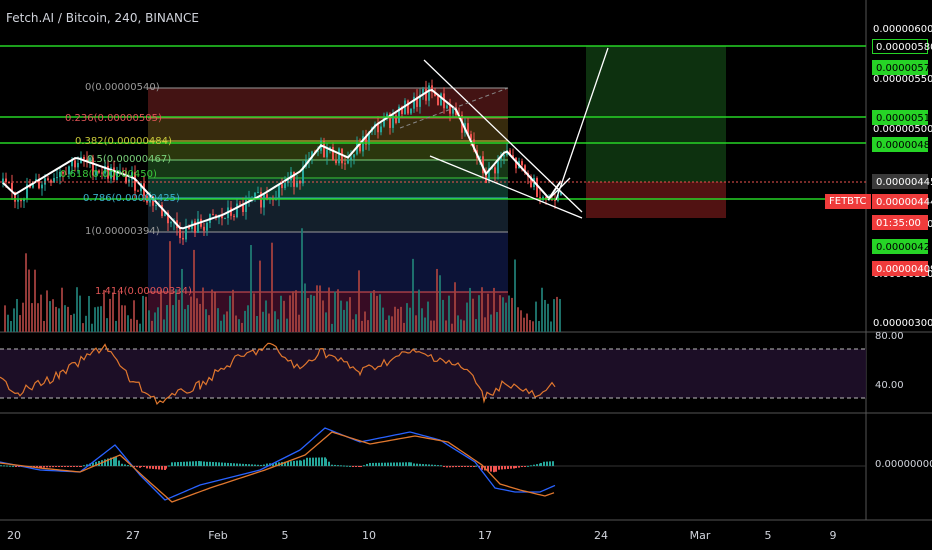  Describe the element at coordinates (369, 535) in the screenshot. I see `time-tick-label: 10` at that location.